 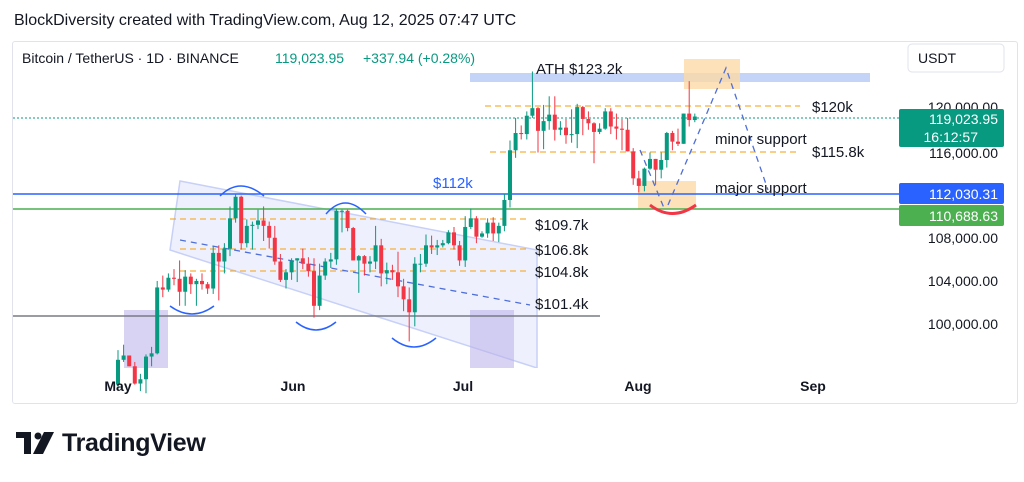 What do you see at coordinates (111, 443) in the screenshot?
I see `tradingview-footer: TradingView` at bounding box center [111, 443].